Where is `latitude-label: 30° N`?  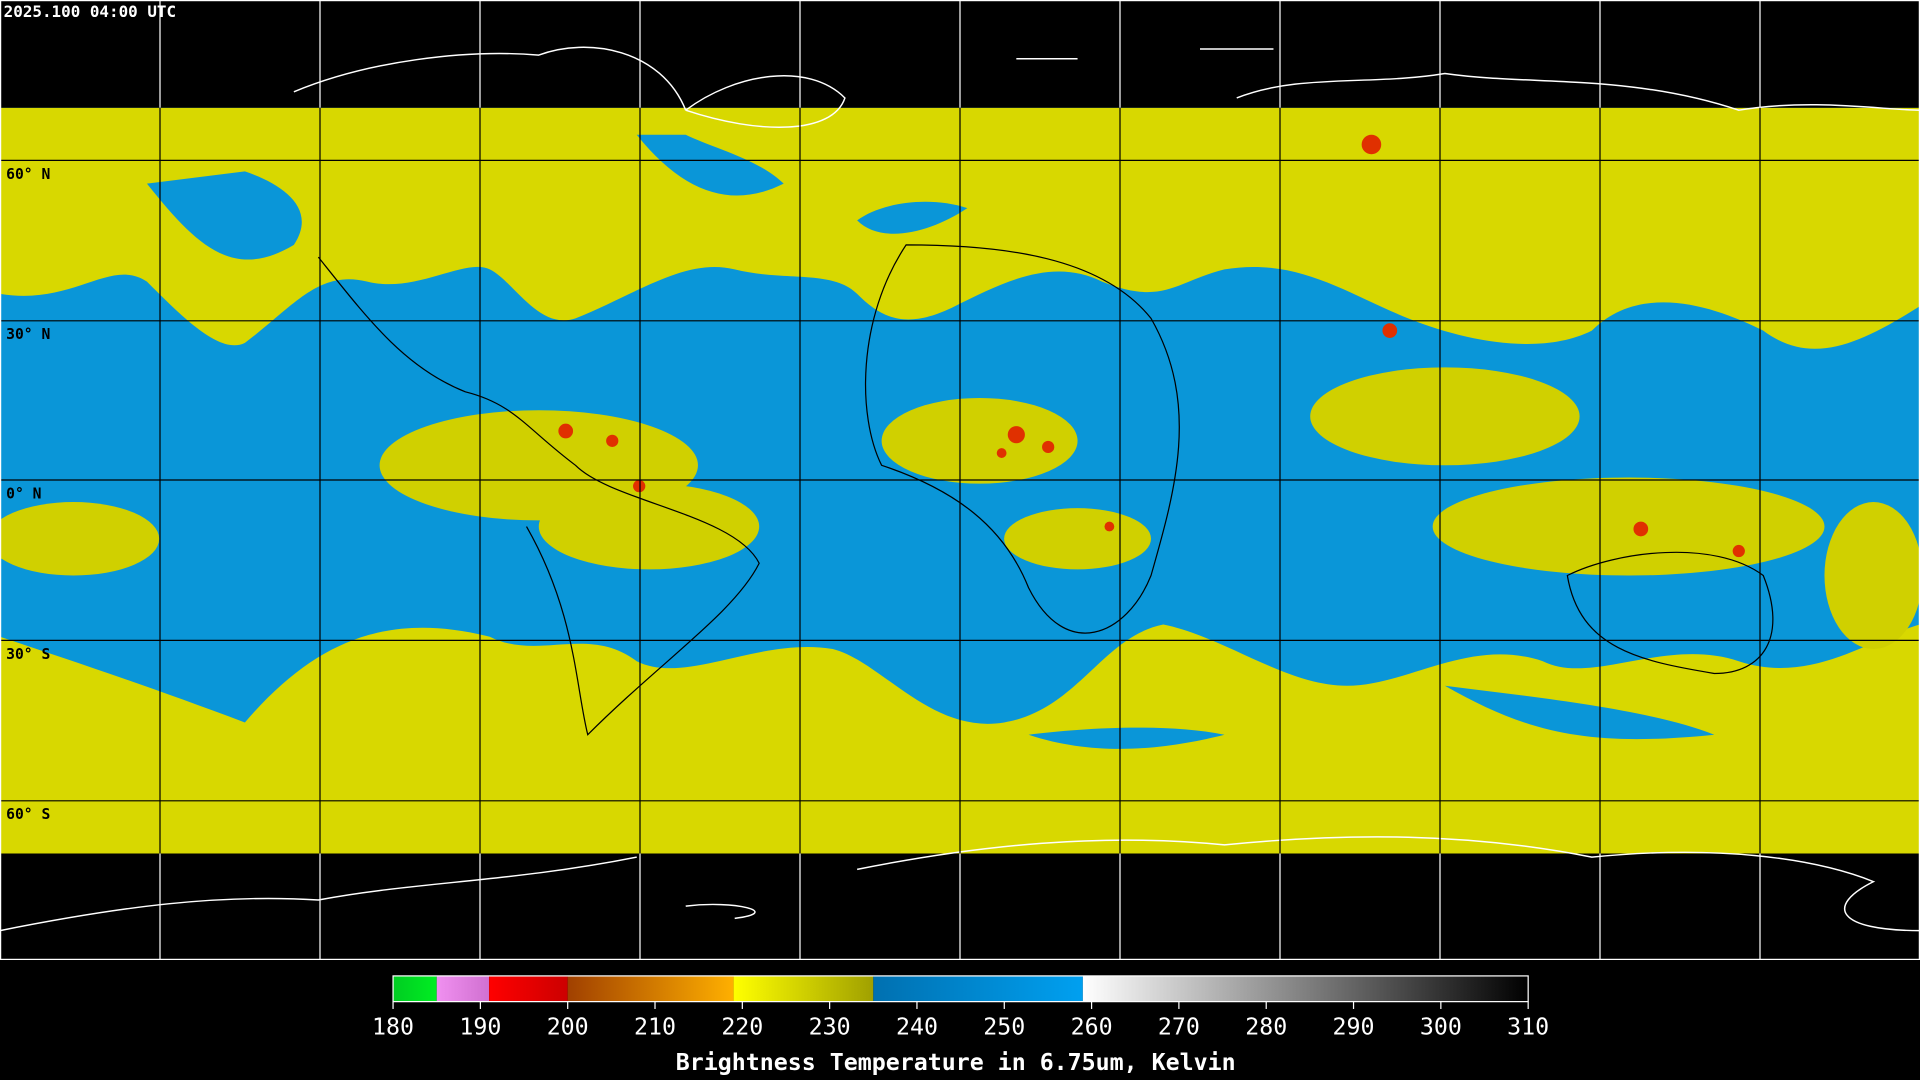
latitude-label: 30° N is located at coordinates (28, 334).